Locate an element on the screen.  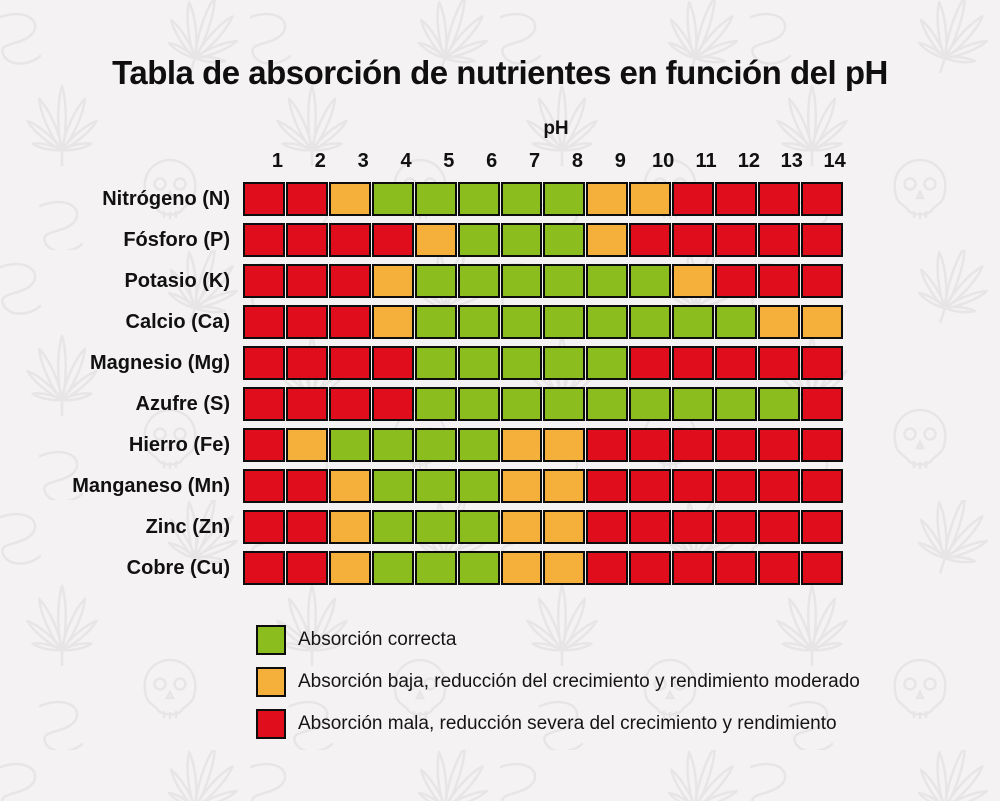
nutrient-row: Nitrógeno (N) is located at coordinates (500, 199).